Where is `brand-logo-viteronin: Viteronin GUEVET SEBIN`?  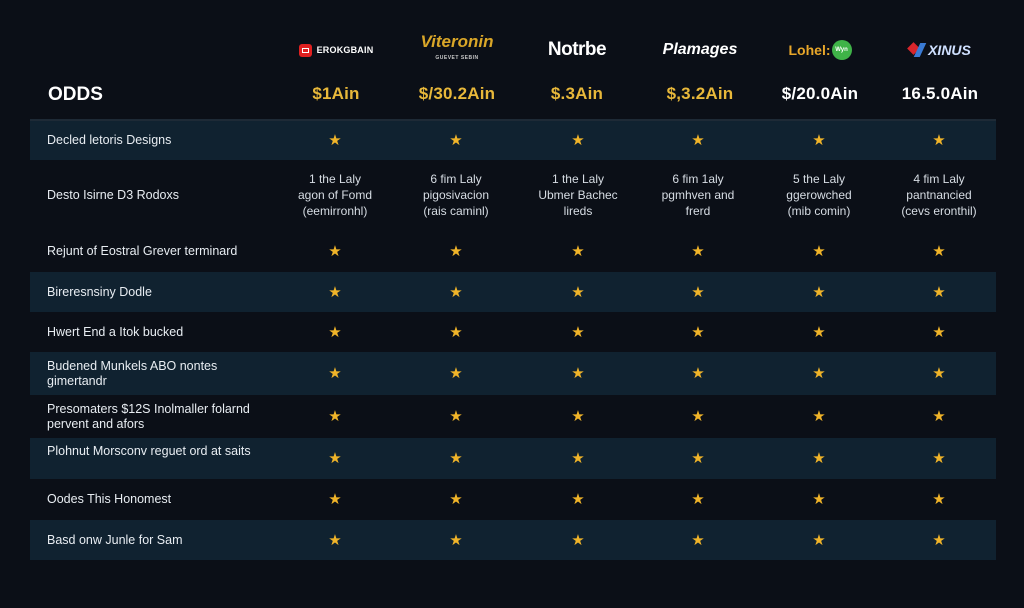 brand-logo-viteronin: Viteronin GUEVET SEBIN is located at coordinates (457, 49).